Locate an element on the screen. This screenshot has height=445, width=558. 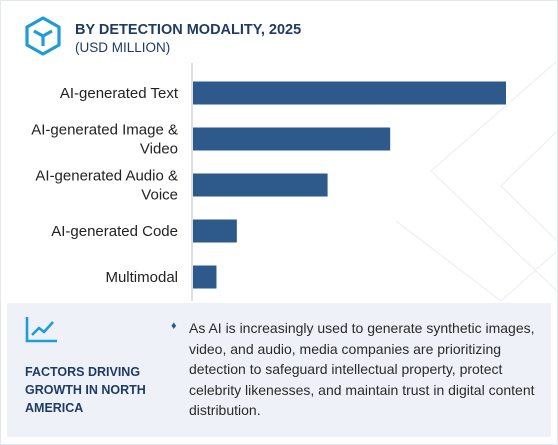
chart-subtitle: (USD MILLION) is located at coordinates (123, 47).